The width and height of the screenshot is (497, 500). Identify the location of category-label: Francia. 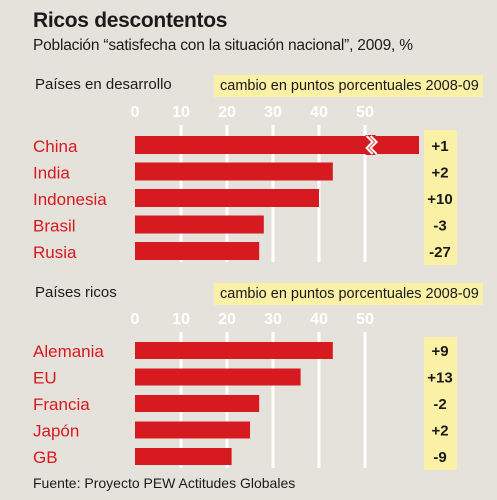
(61, 404).